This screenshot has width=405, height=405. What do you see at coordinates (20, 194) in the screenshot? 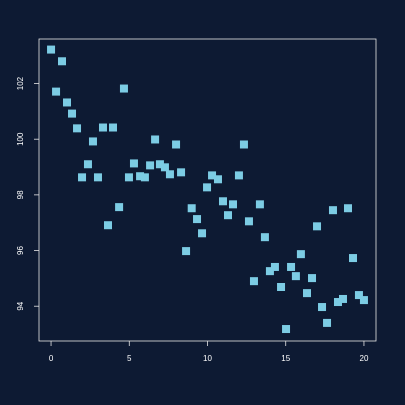
I see `y-tick-label: 98` at bounding box center [20, 194].